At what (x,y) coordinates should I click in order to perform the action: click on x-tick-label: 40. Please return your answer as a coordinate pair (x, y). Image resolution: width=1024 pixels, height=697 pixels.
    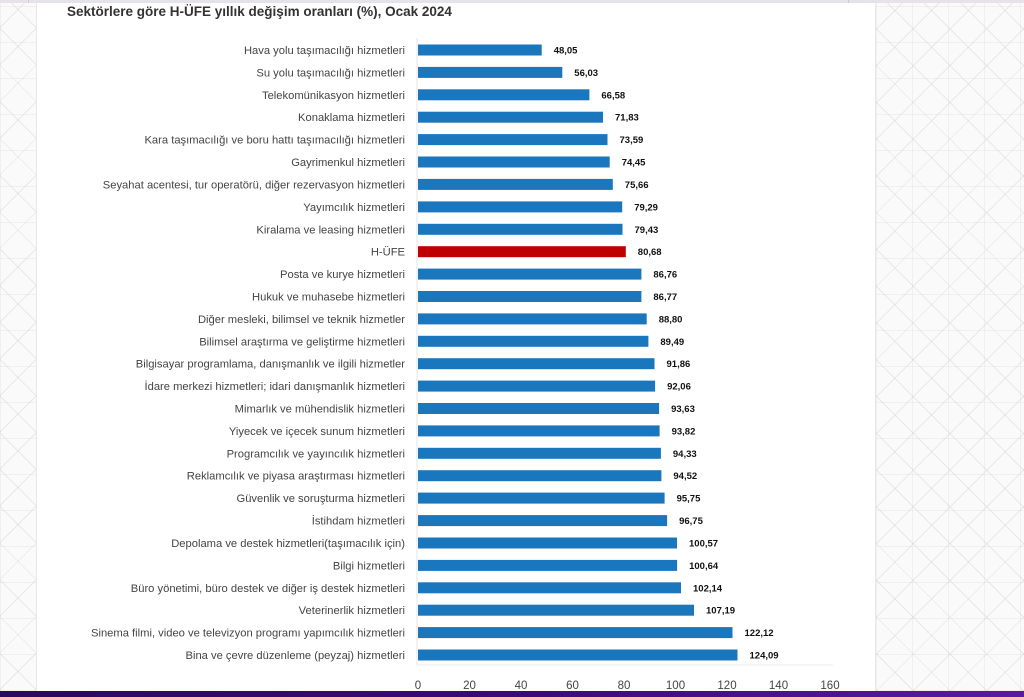
    Looking at the image, I should click on (521, 686).